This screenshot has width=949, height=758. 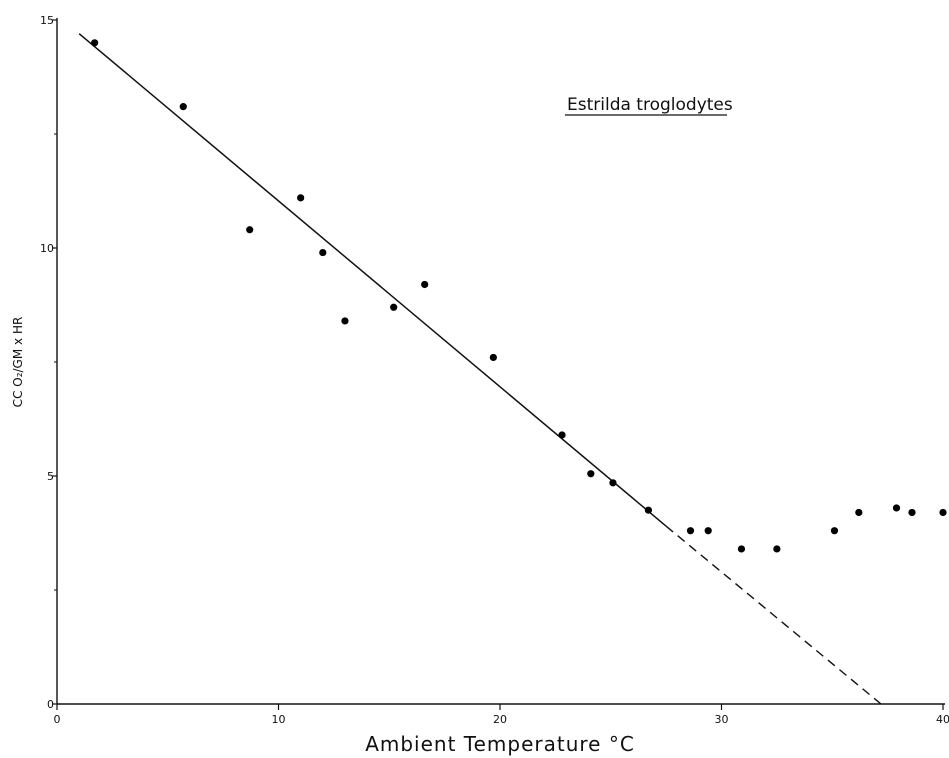 I want to click on y-tick-label: 10, so click(x=47, y=248).